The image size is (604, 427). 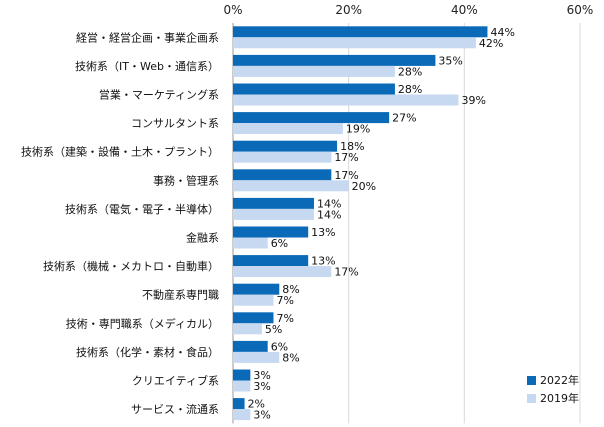 I want to click on category-label: 不動産系専門職, so click(x=180, y=295).